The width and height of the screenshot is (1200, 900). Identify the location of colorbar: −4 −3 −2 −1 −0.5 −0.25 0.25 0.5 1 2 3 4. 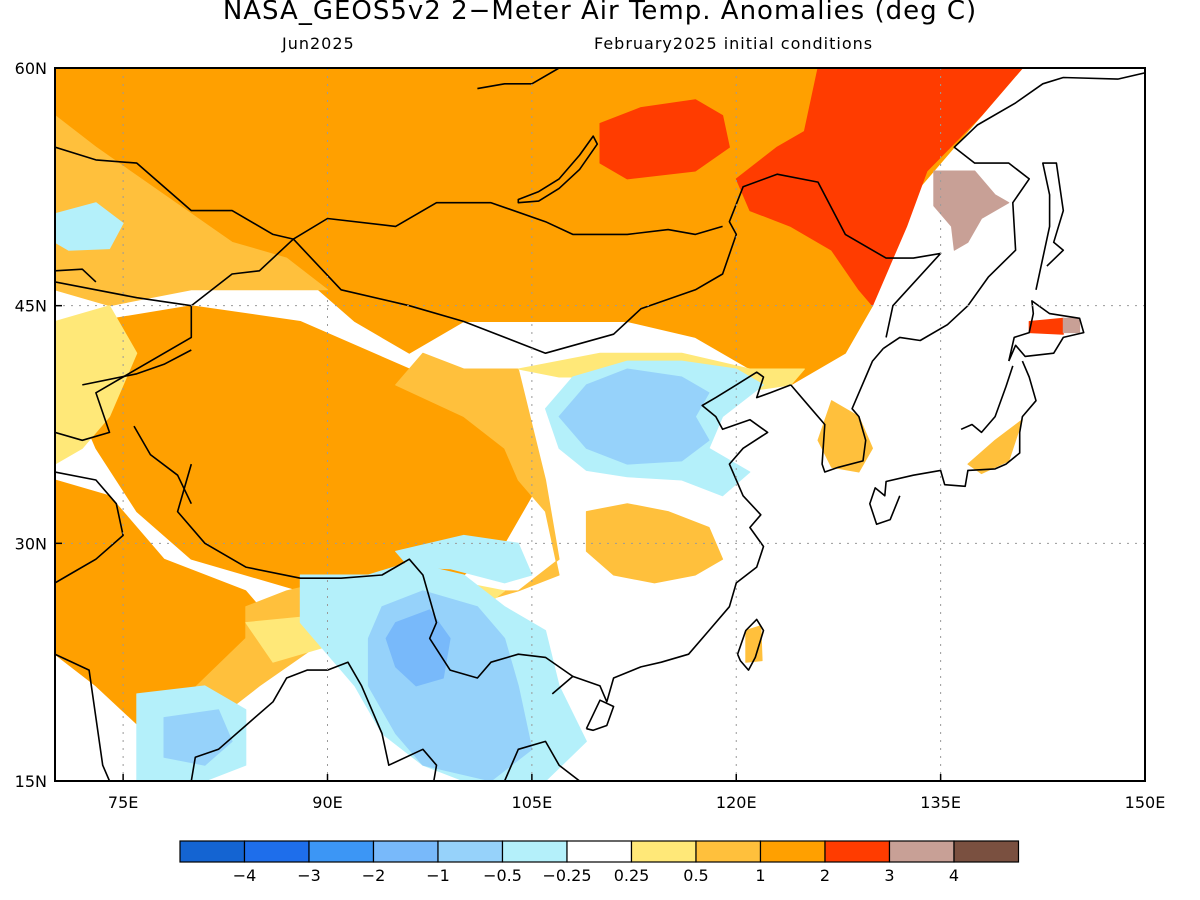
(599, 862).